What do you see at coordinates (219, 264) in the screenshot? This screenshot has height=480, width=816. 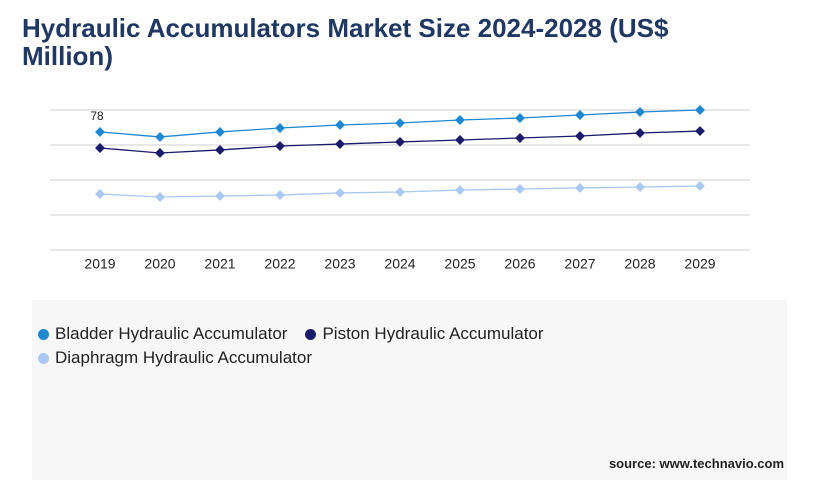 I see `x-tick-label: 2021` at bounding box center [219, 264].